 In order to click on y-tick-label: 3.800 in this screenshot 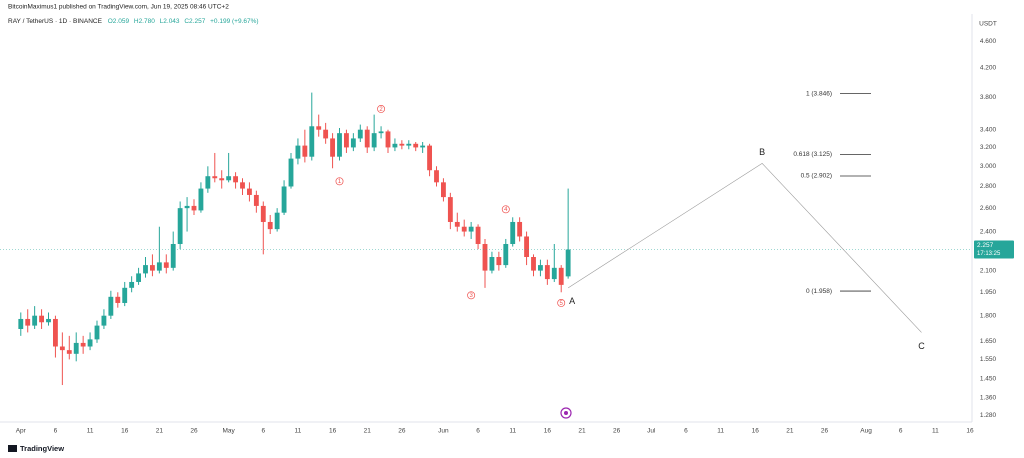, I will do `click(988, 97)`.